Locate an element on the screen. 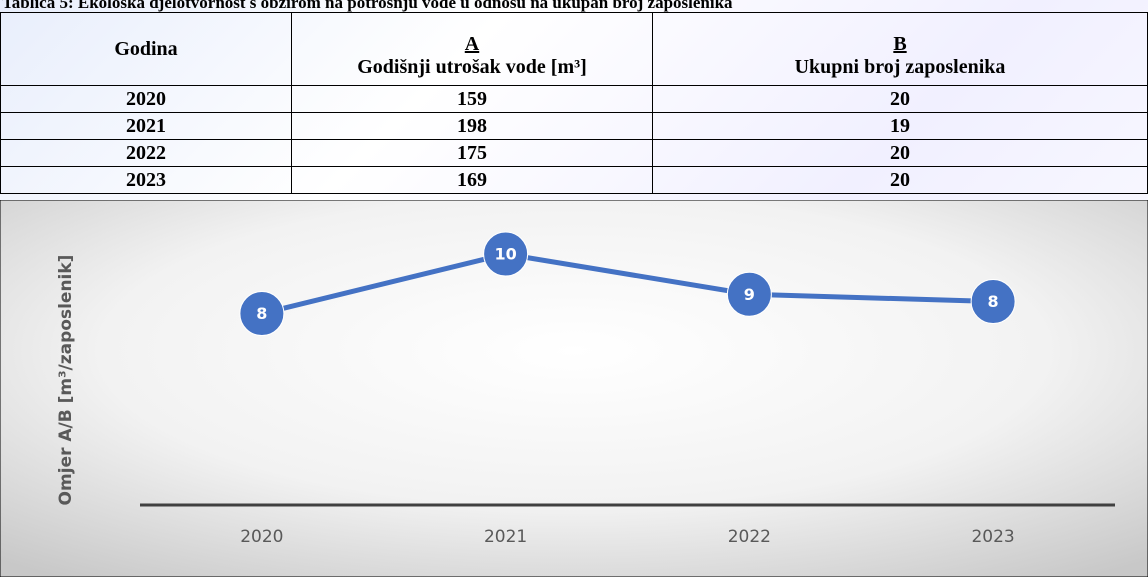  x-tick-label: 2023 is located at coordinates (992, 537).